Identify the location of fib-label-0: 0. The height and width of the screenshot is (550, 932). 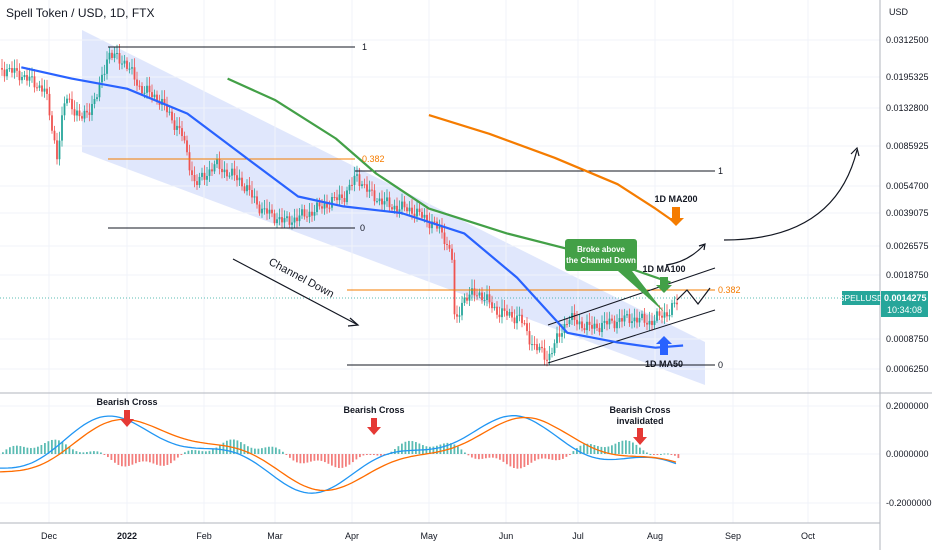
(362, 228).